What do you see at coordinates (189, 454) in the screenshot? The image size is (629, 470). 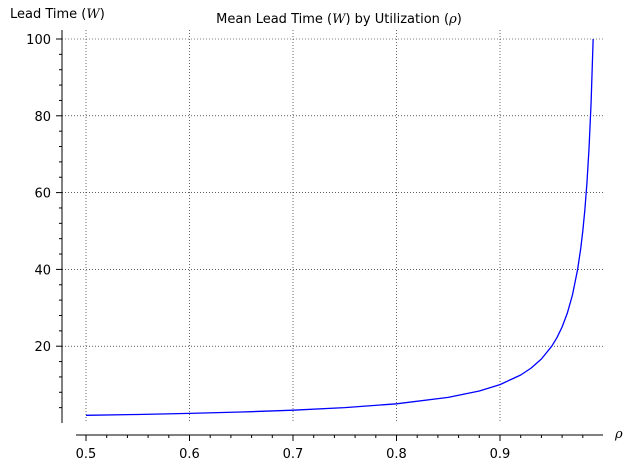 I see `x-tick-label: 0.6` at bounding box center [189, 454].